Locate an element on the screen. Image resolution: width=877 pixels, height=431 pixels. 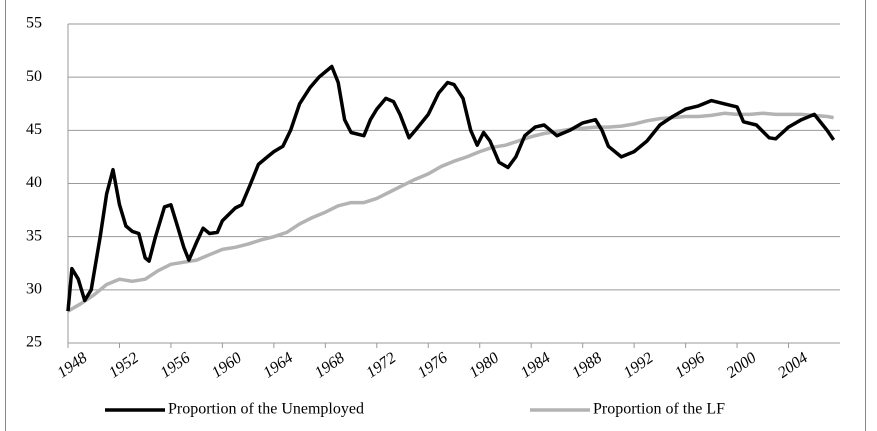
x-tick-label: 1980 is located at coordinates (484, 365).